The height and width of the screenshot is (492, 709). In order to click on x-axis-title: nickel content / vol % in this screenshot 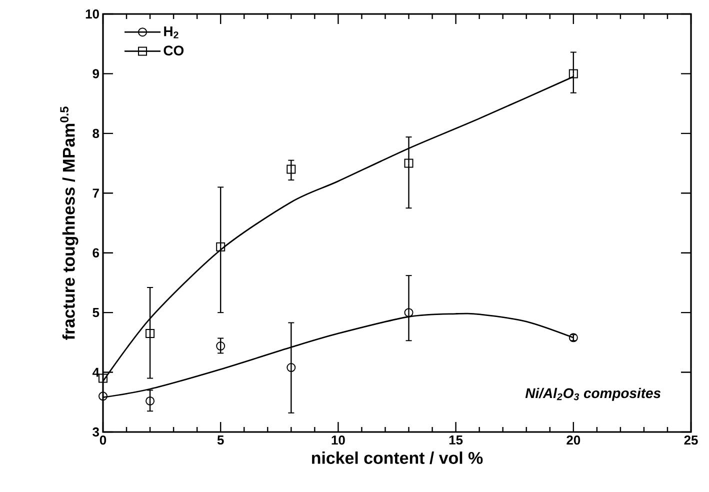, I will do `click(397, 458)`.